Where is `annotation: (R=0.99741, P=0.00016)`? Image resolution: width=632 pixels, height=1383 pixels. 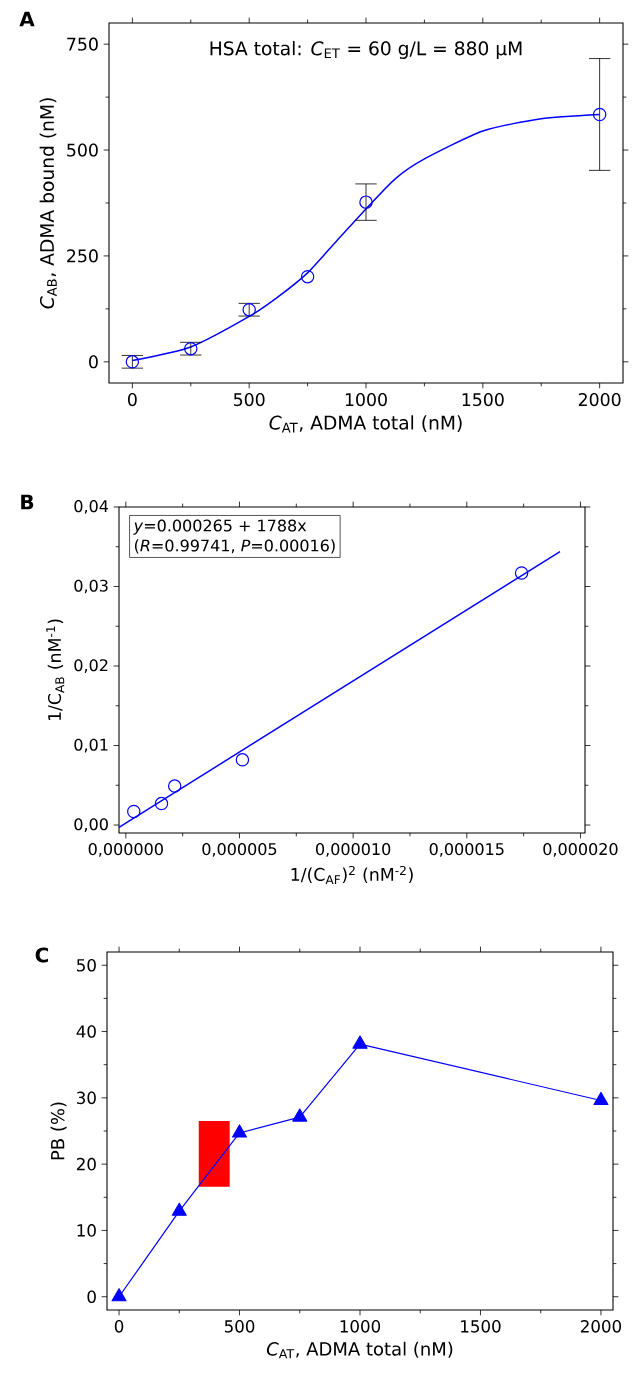
annotation: (R=0.99741, P=0.00016) is located at coordinates (234, 546).